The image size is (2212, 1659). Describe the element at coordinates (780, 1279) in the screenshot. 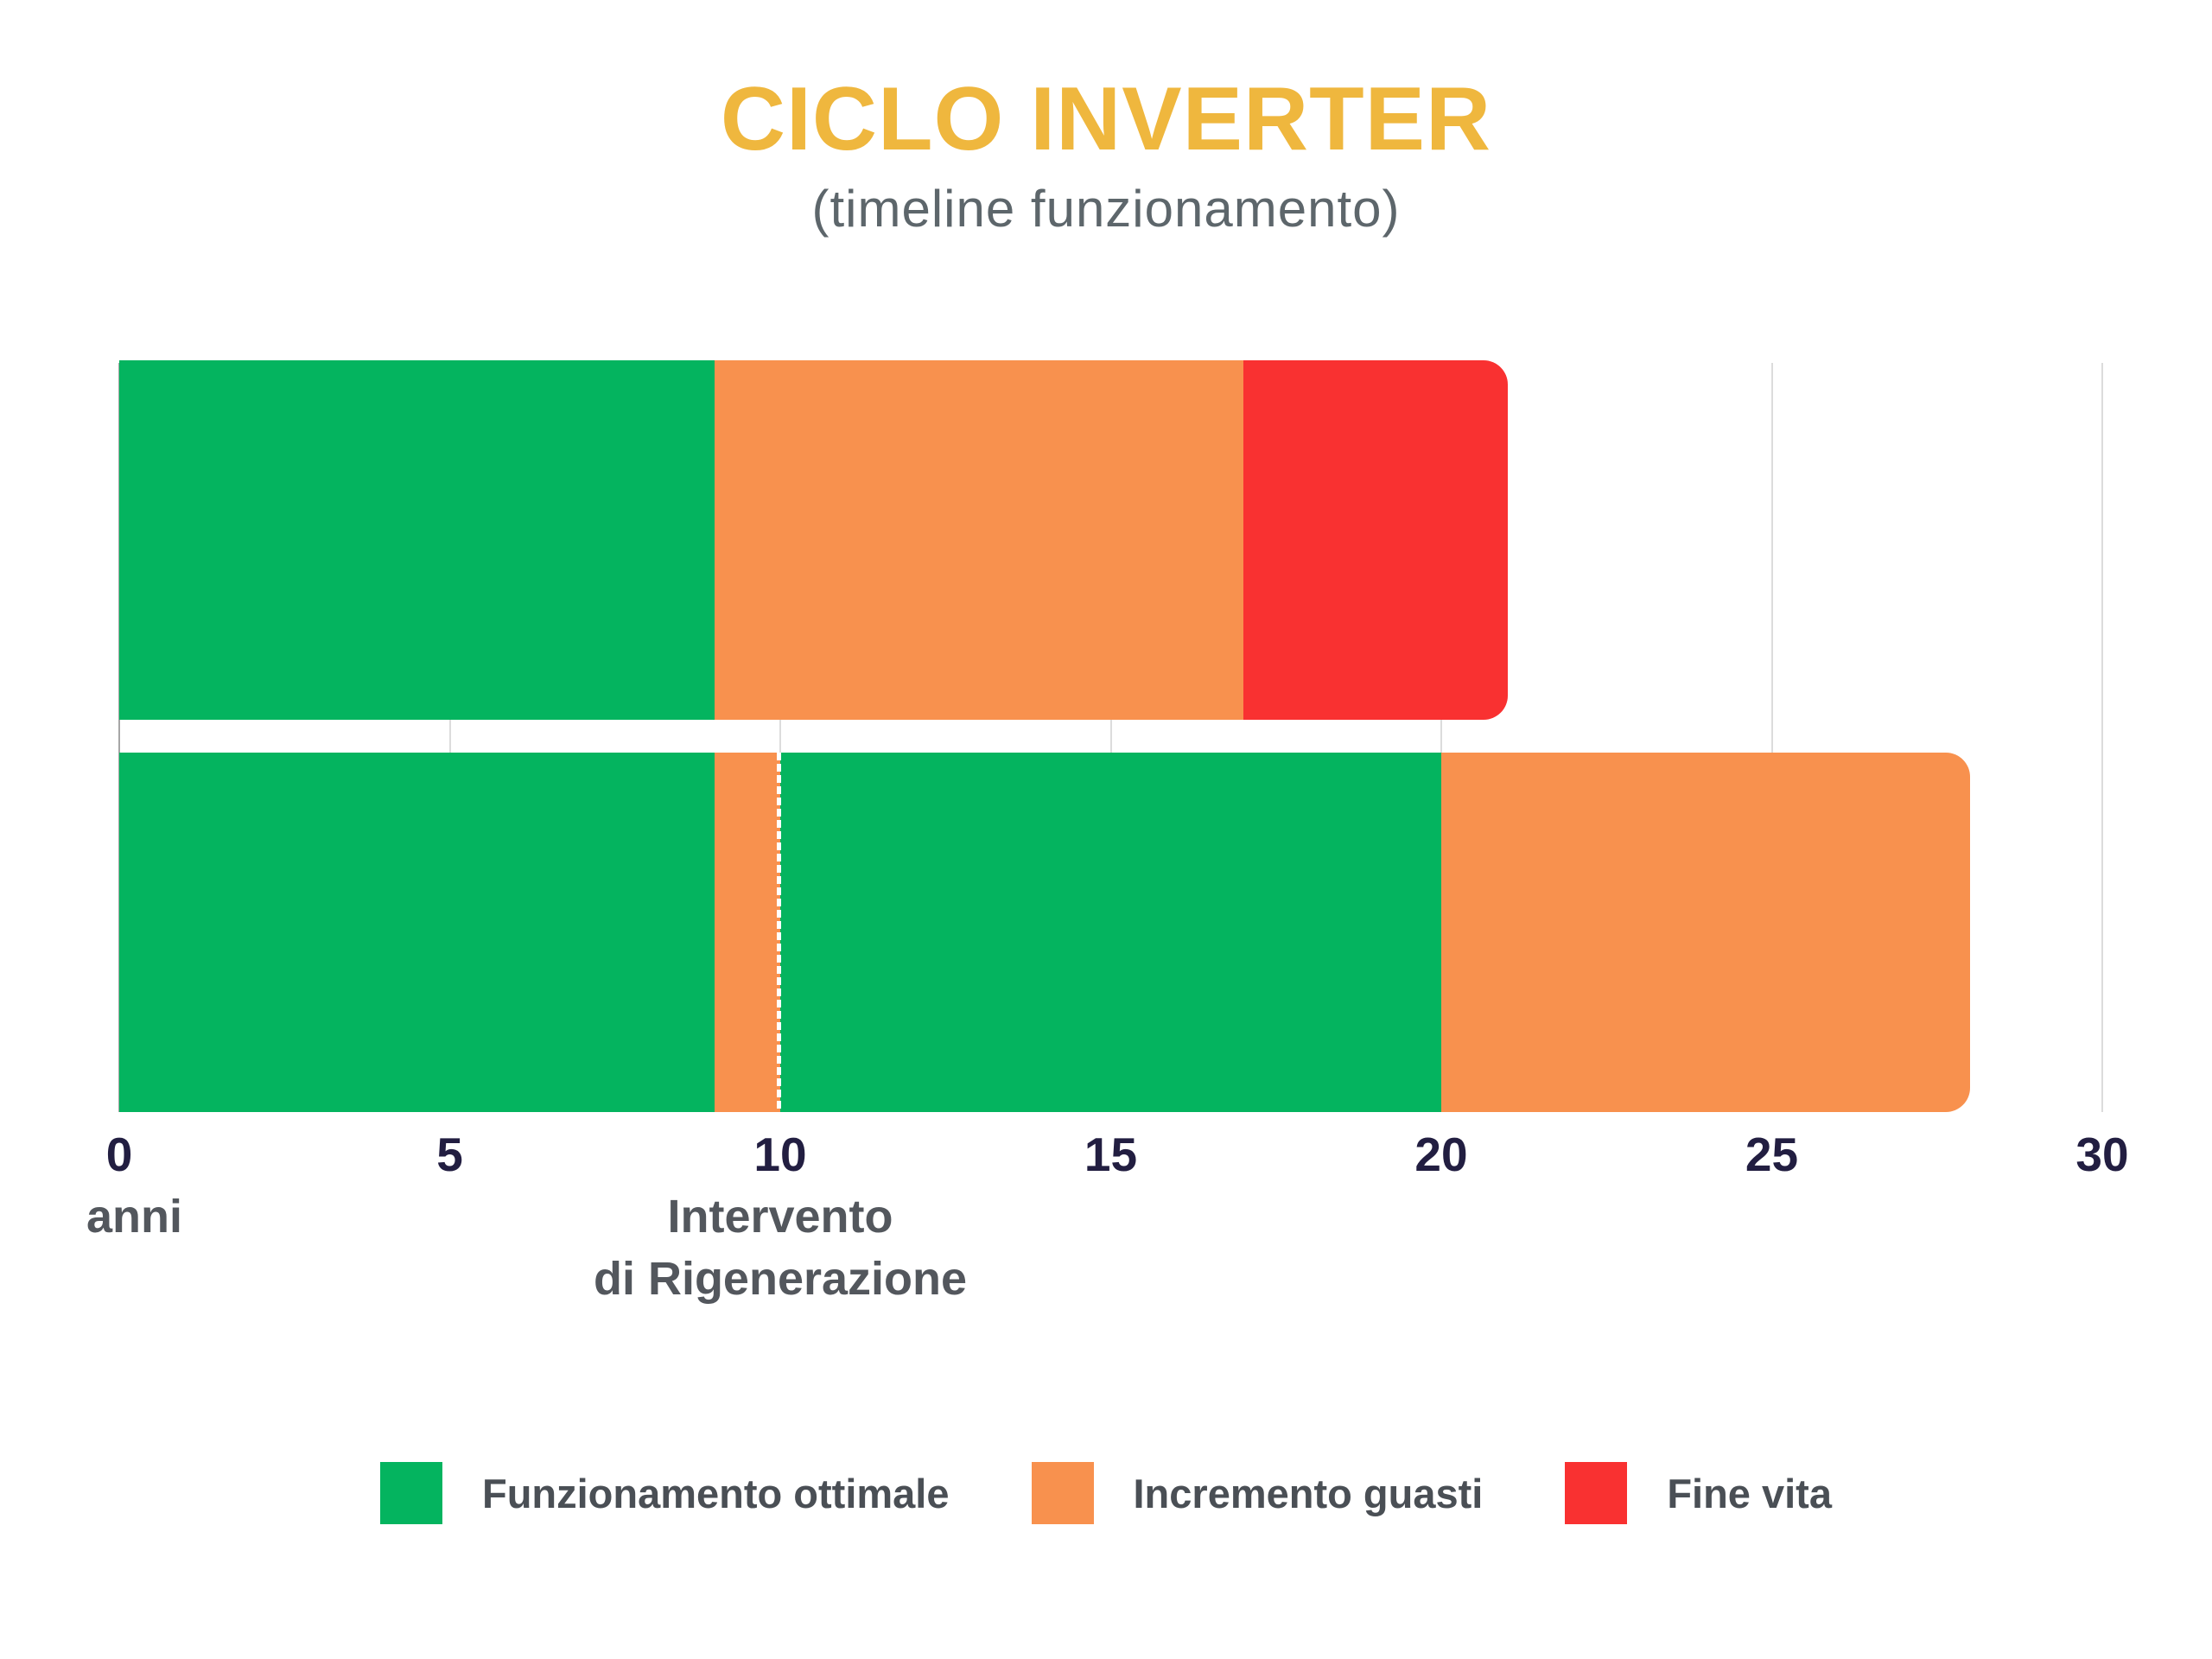

I see `regeneration-annotation-line2: di Rigenerazione` at that location.